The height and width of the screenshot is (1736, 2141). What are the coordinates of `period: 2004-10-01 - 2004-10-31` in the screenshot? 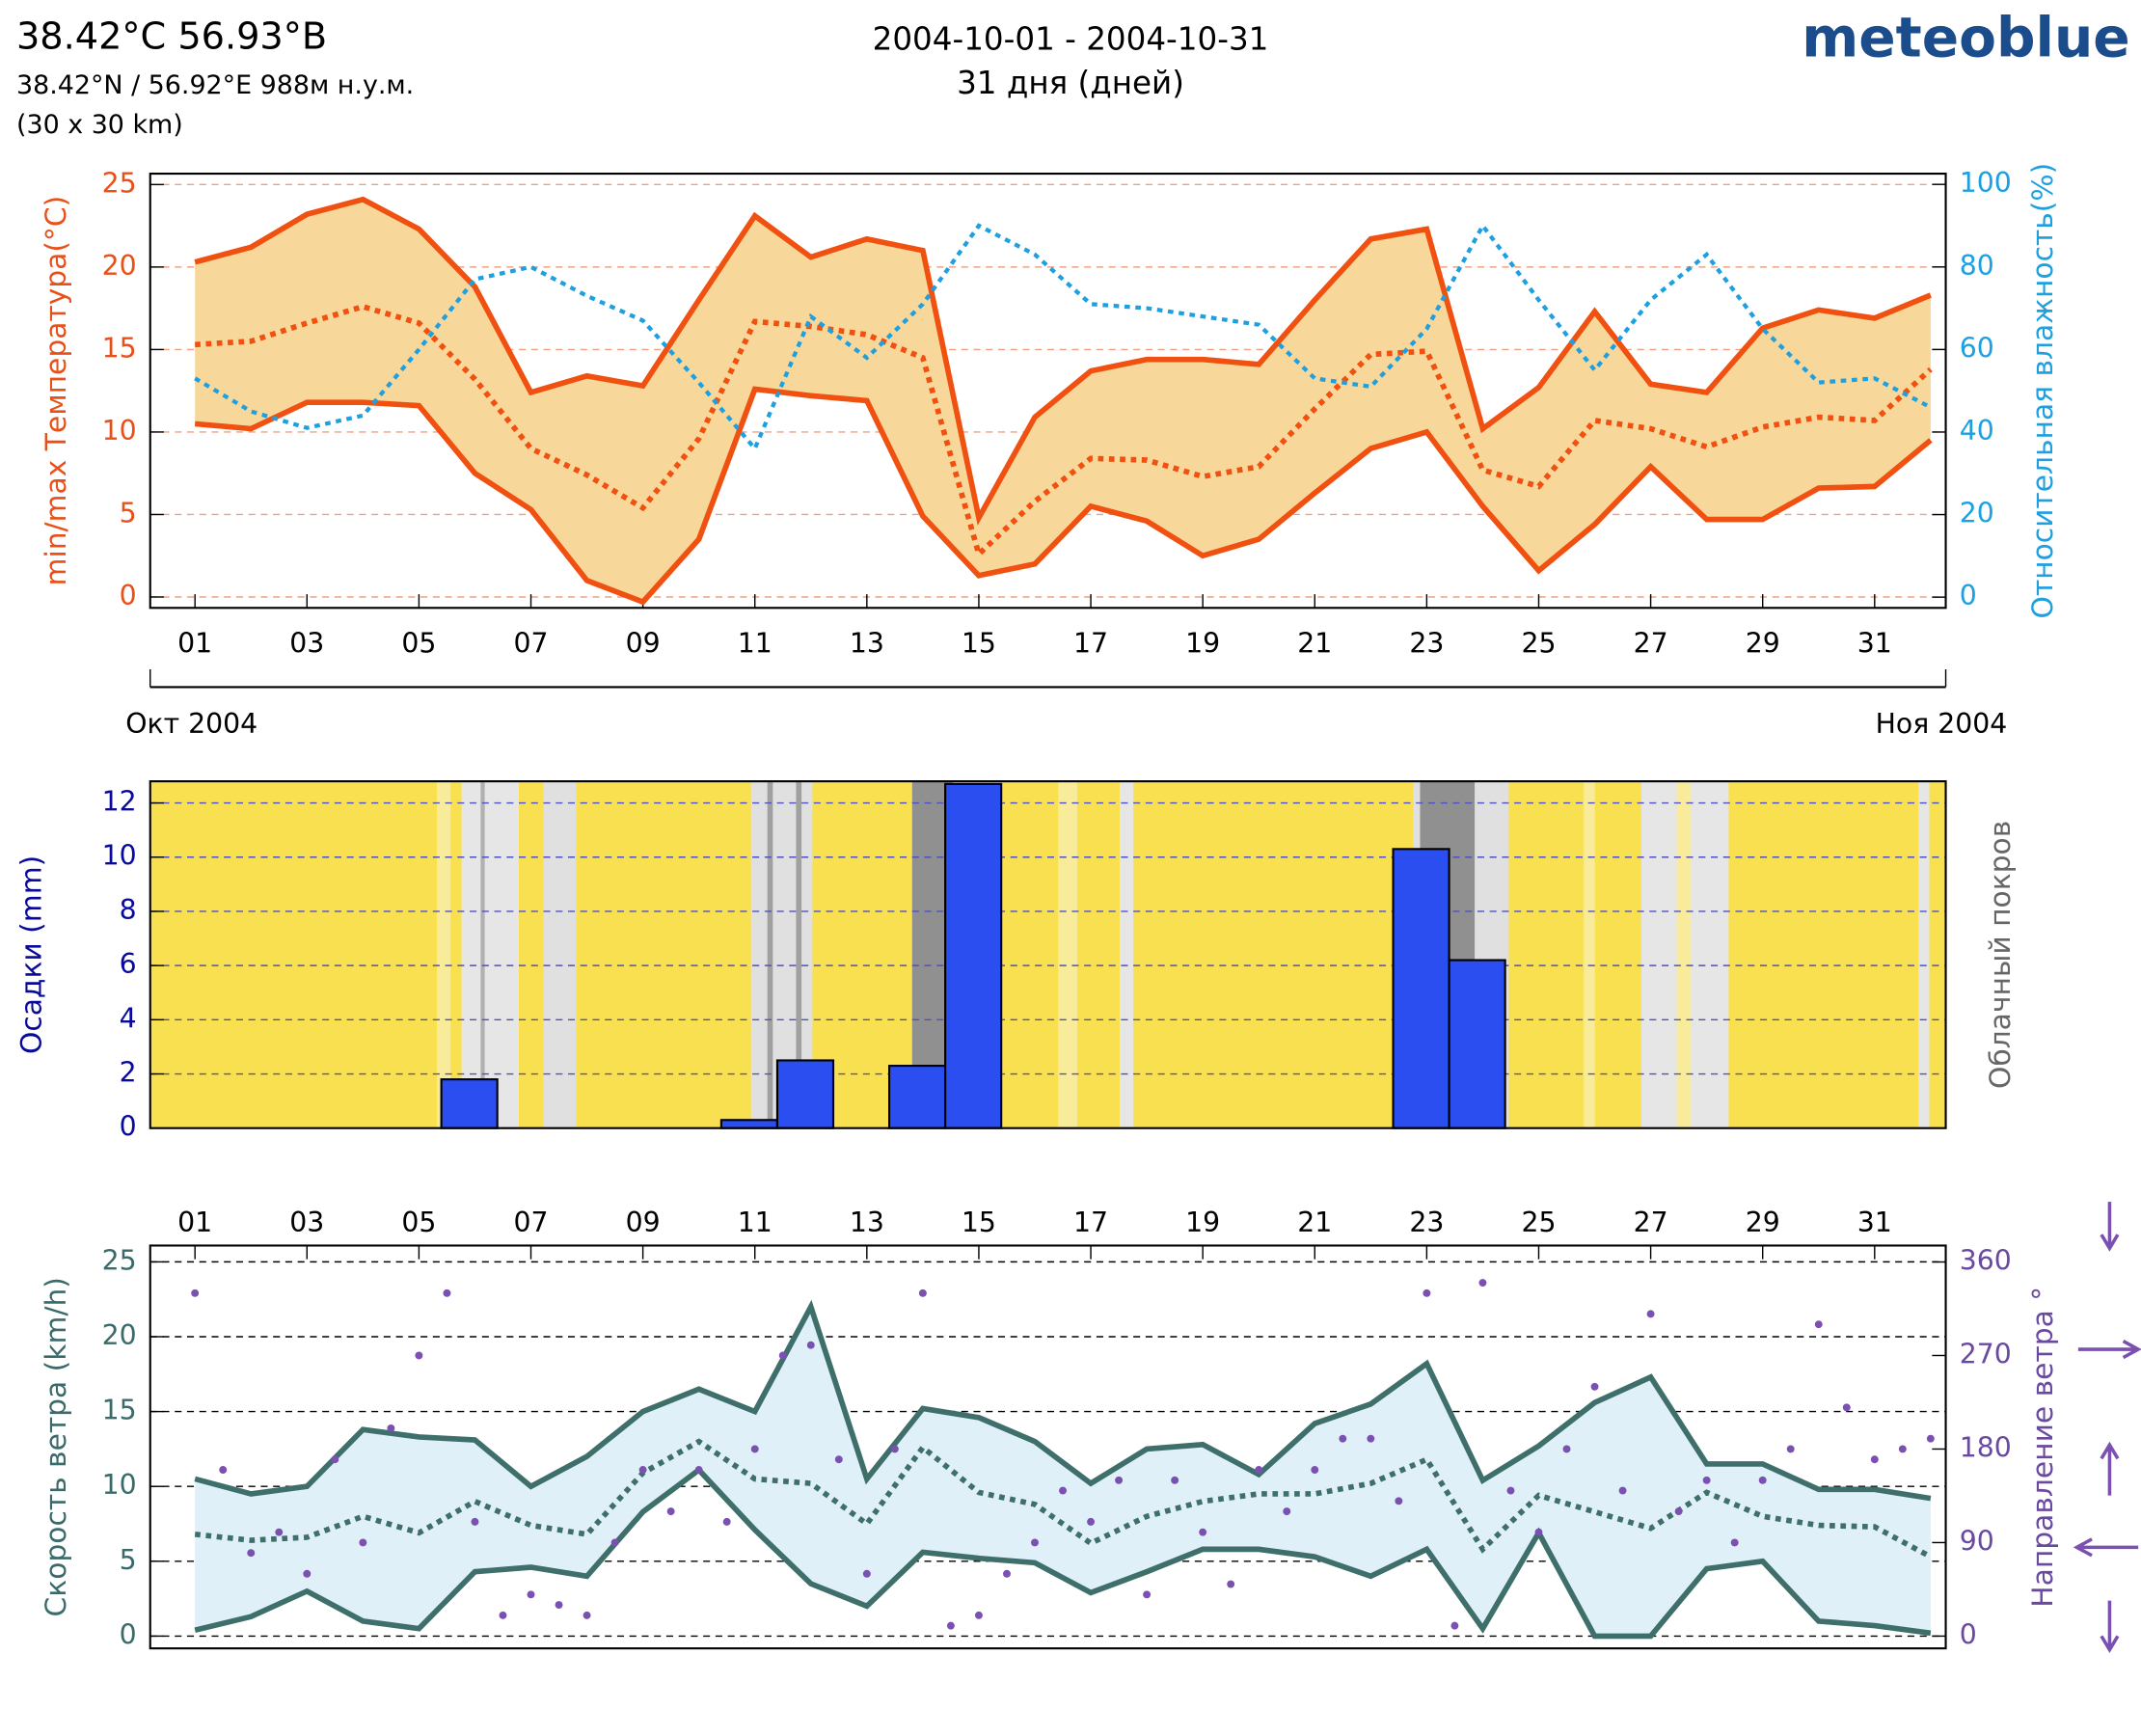 It's located at (1071, 39).